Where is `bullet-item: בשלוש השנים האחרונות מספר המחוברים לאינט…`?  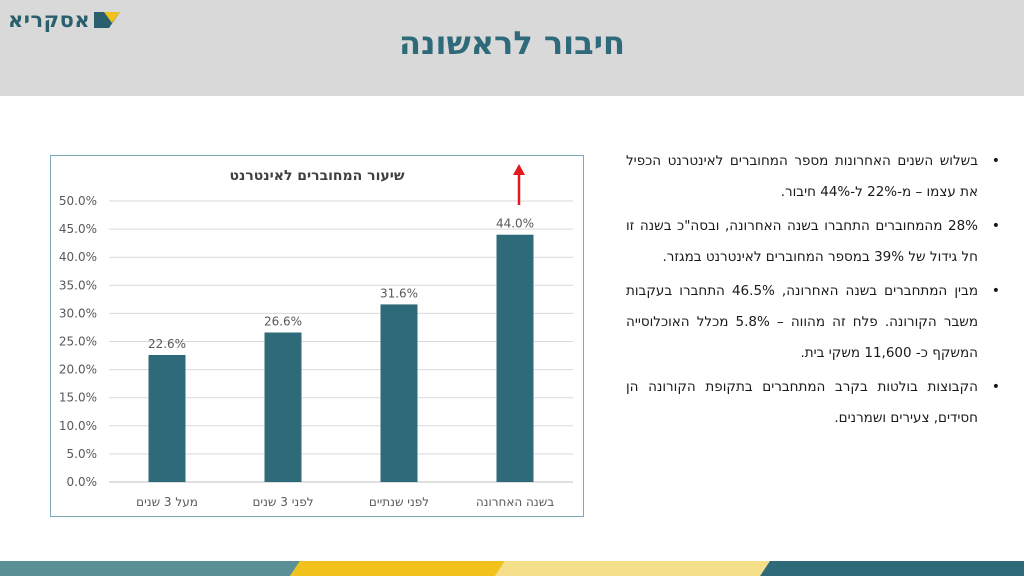
bullet-item: בשלוש השנים האחרונות מספר המחוברים לאינט… is located at coordinates (813, 177).